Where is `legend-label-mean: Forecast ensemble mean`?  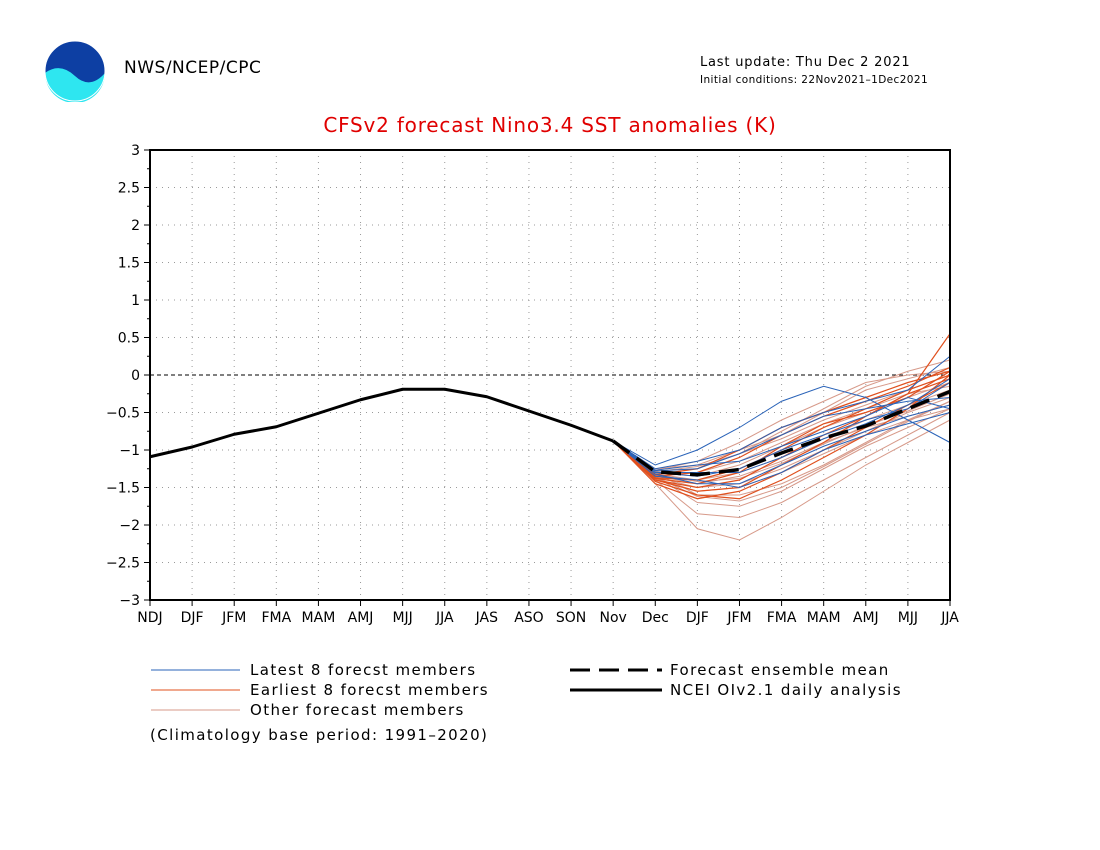
legend-label-mean: Forecast ensemble mean is located at coordinates (780, 670).